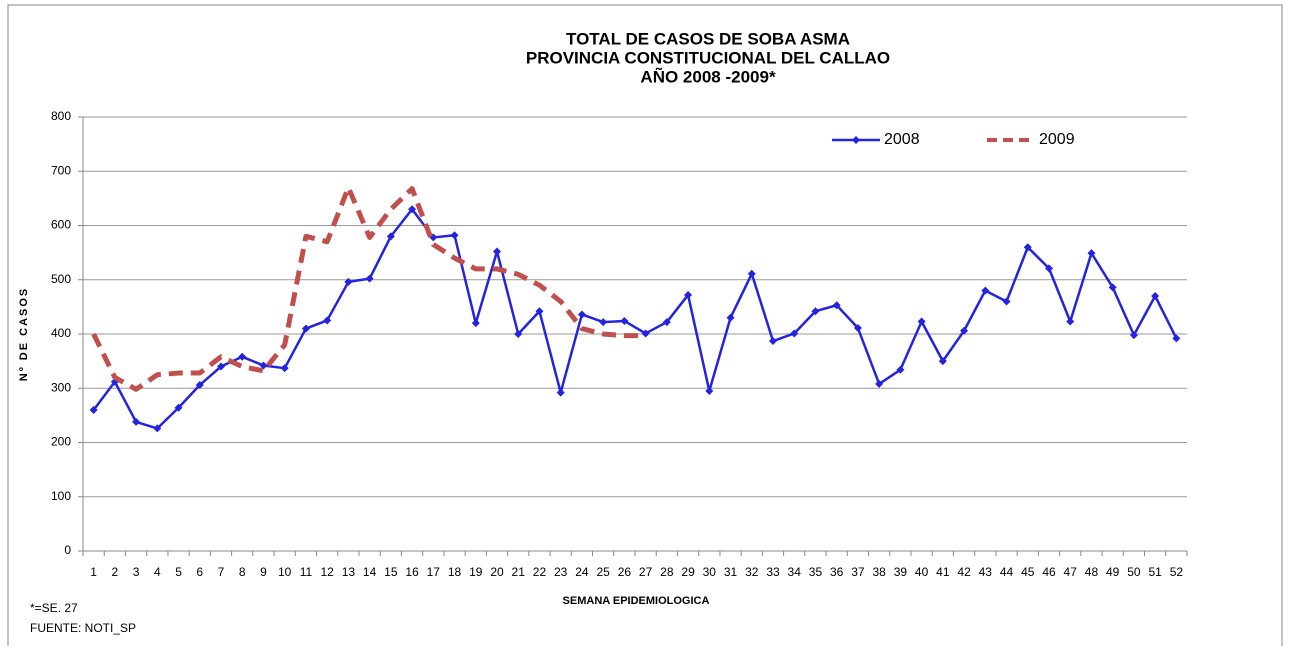 The width and height of the screenshot is (1290, 651). Describe the element at coordinates (837, 572) in the screenshot. I see `x-tick-label: 36` at that location.